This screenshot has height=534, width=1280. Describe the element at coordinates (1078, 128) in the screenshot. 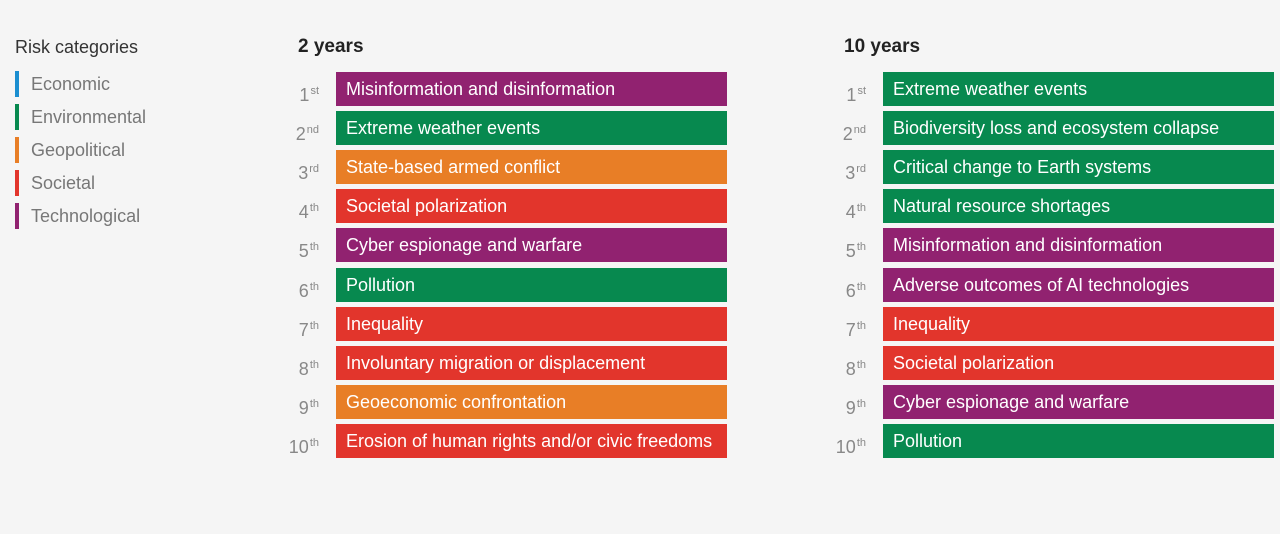

I see `risk-bar: Biodiversity loss and ecosystem collapse` at that location.